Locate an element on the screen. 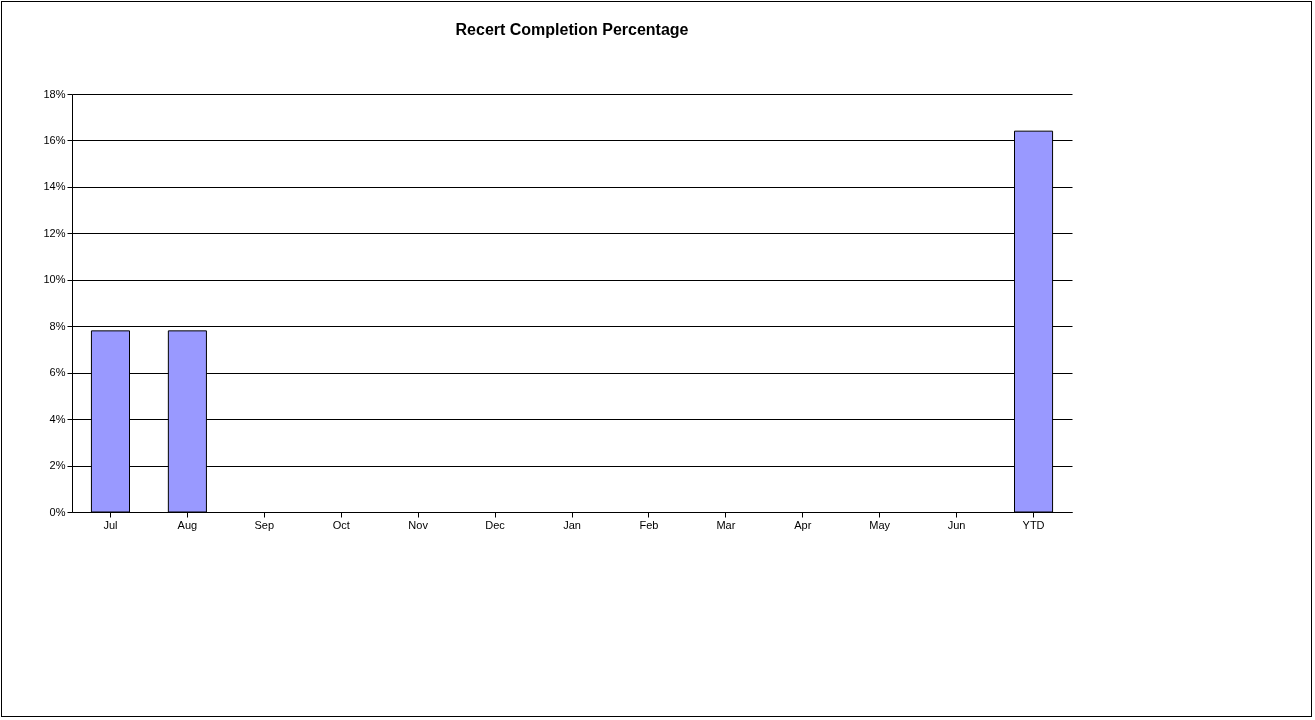 The width and height of the screenshot is (1315, 720). x-tick-label: Mar is located at coordinates (726, 524).